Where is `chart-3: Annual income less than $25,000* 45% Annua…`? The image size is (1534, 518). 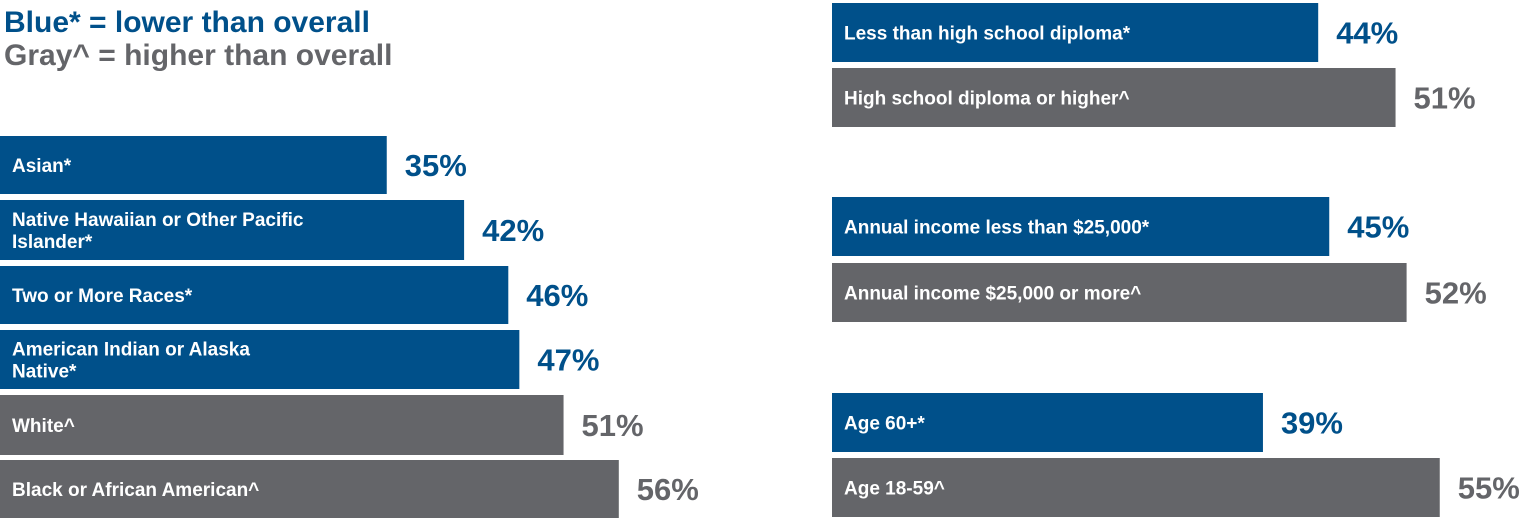
chart-3: Annual income less than $25,000* 45% Annua… is located at coordinates (1159, 259).